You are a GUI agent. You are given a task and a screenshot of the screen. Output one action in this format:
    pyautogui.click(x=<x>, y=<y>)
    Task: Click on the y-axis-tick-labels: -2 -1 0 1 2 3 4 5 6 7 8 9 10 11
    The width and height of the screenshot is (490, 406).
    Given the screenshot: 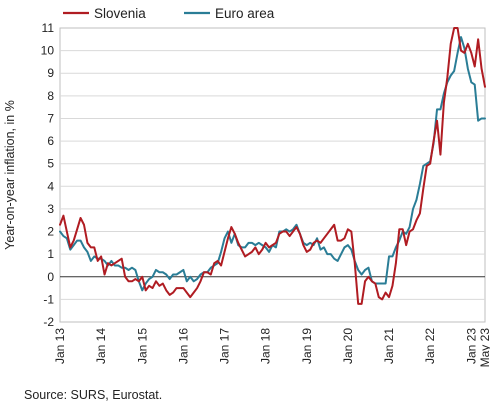 What is the action you would take?
    pyautogui.click(x=48, y=175)
    